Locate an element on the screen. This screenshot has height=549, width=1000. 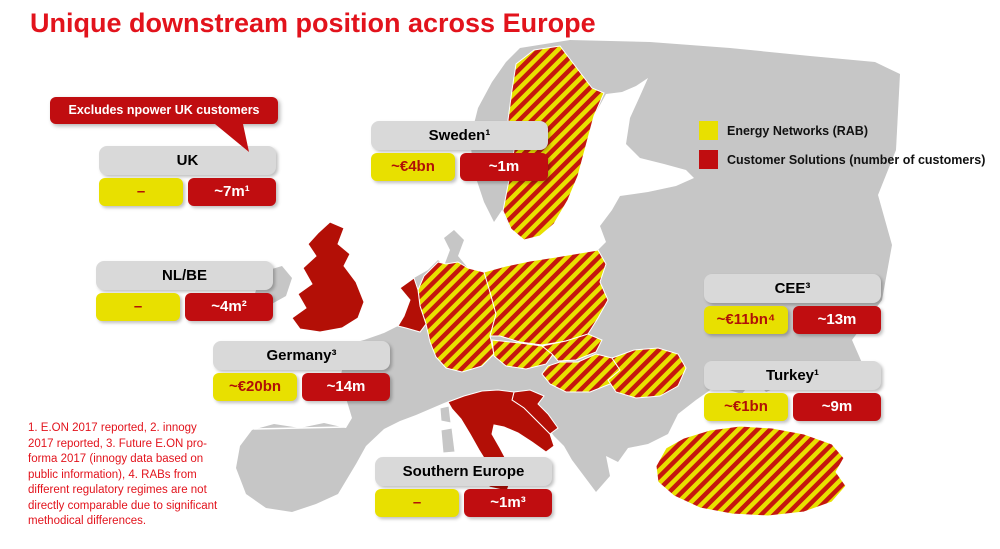
country-values: ~€1bn ~9m is located at coordinates (792, 407).